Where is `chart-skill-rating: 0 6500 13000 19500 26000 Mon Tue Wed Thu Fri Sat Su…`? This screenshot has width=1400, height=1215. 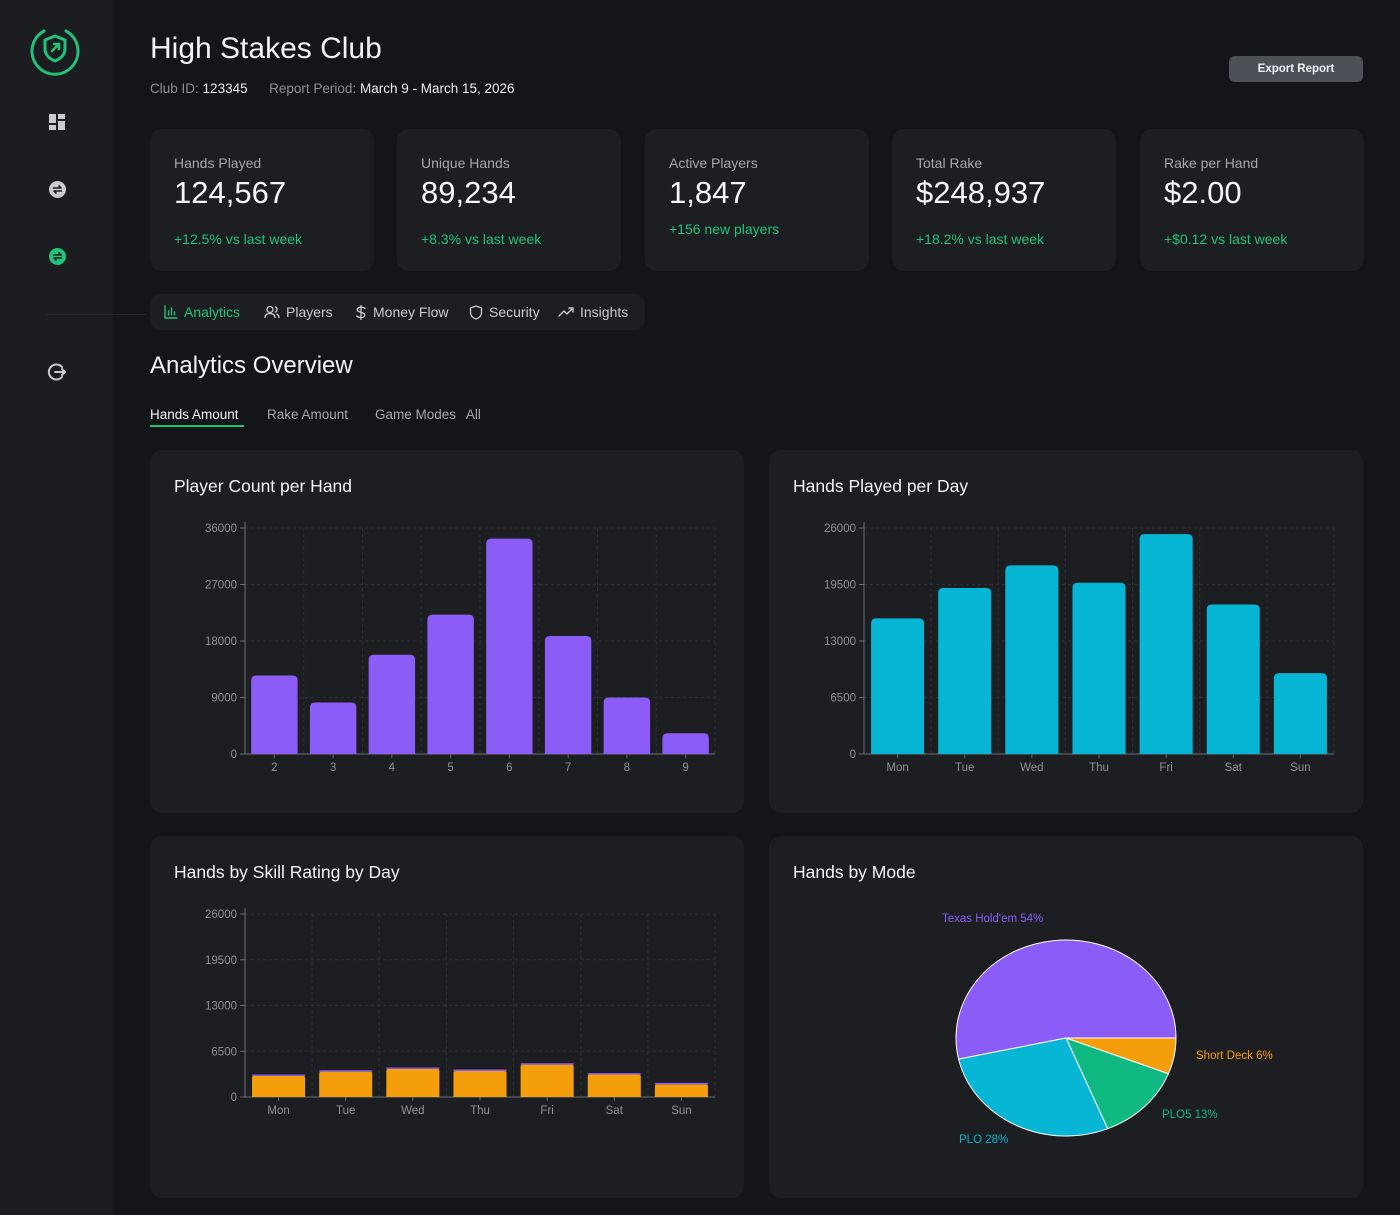
chart-skill-rating: 0 6500 13000 19500 26000 Mon Tue Wed Thu Fri Sat Su… is located at coordinates (460, 1012).